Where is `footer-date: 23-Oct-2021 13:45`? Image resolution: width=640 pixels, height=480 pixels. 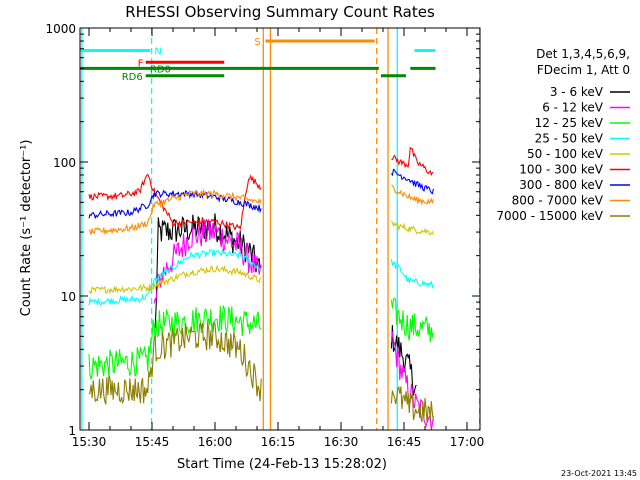
footer-date: 23-Oct-2021 13:45 is located at coordinates (599, 473).